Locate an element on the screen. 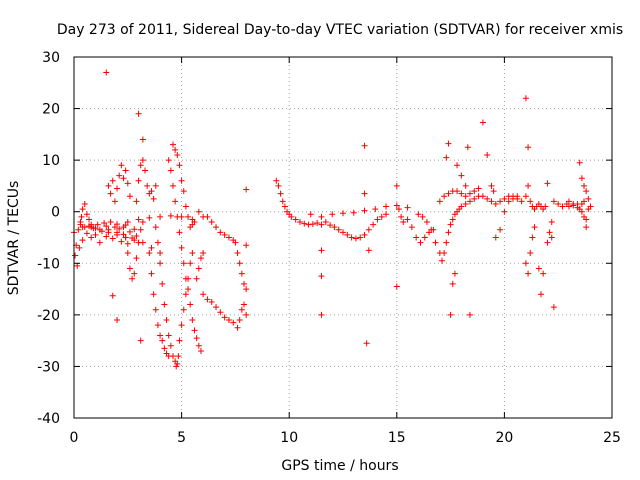  y-tick-label: -20 is located at coordinates (48, 316).